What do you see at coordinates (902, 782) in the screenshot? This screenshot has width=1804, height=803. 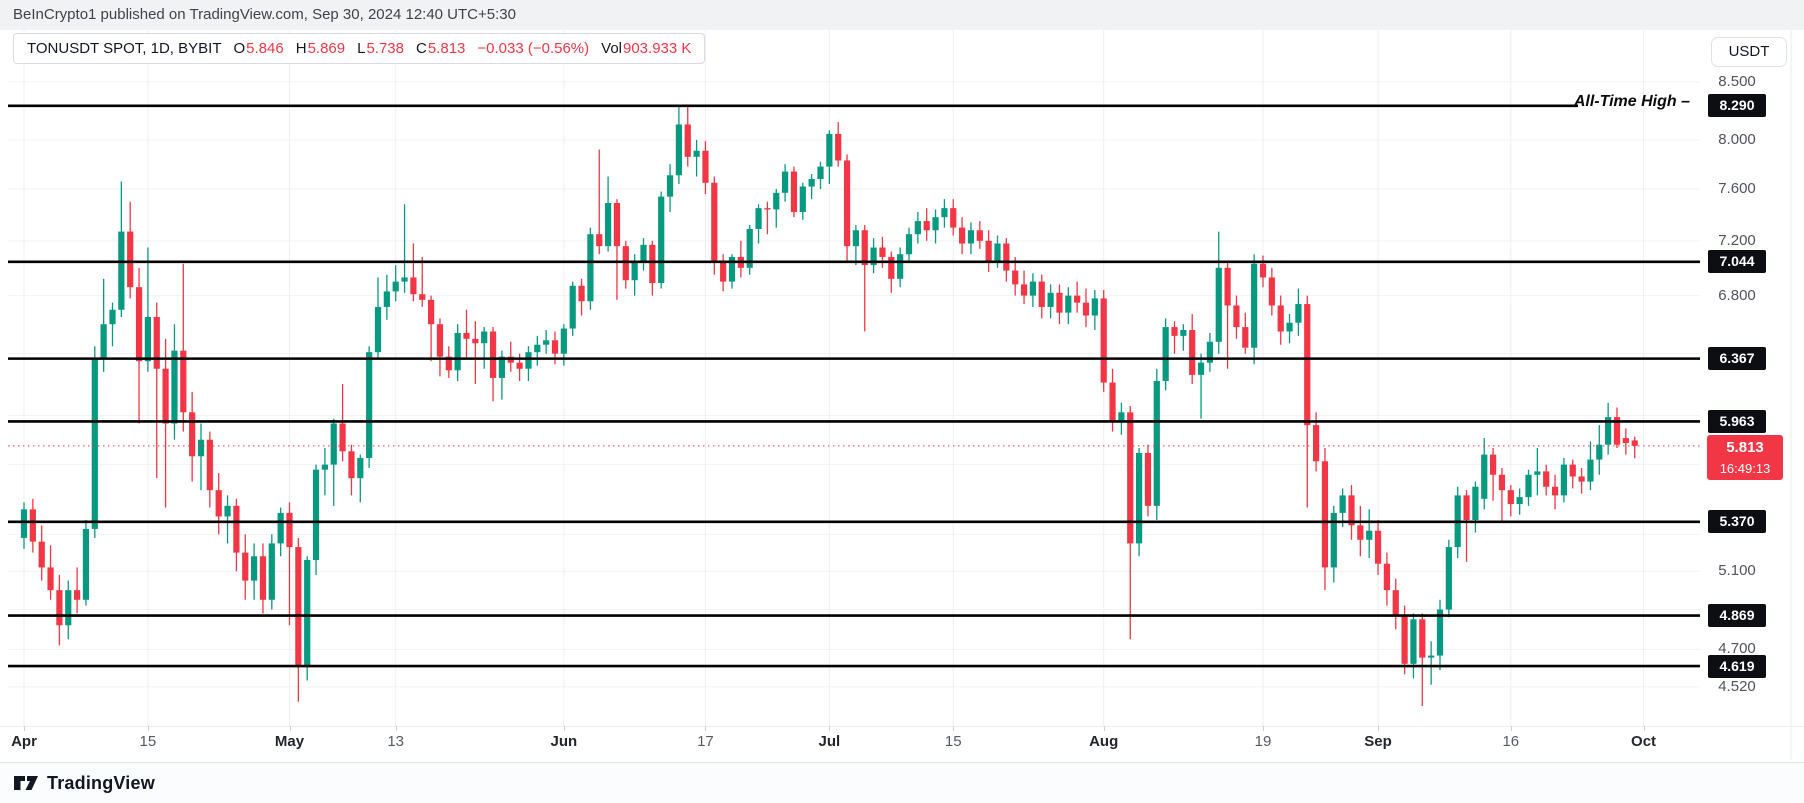 I see `footer-bar: TradingView` at bounding box center [902, 782].